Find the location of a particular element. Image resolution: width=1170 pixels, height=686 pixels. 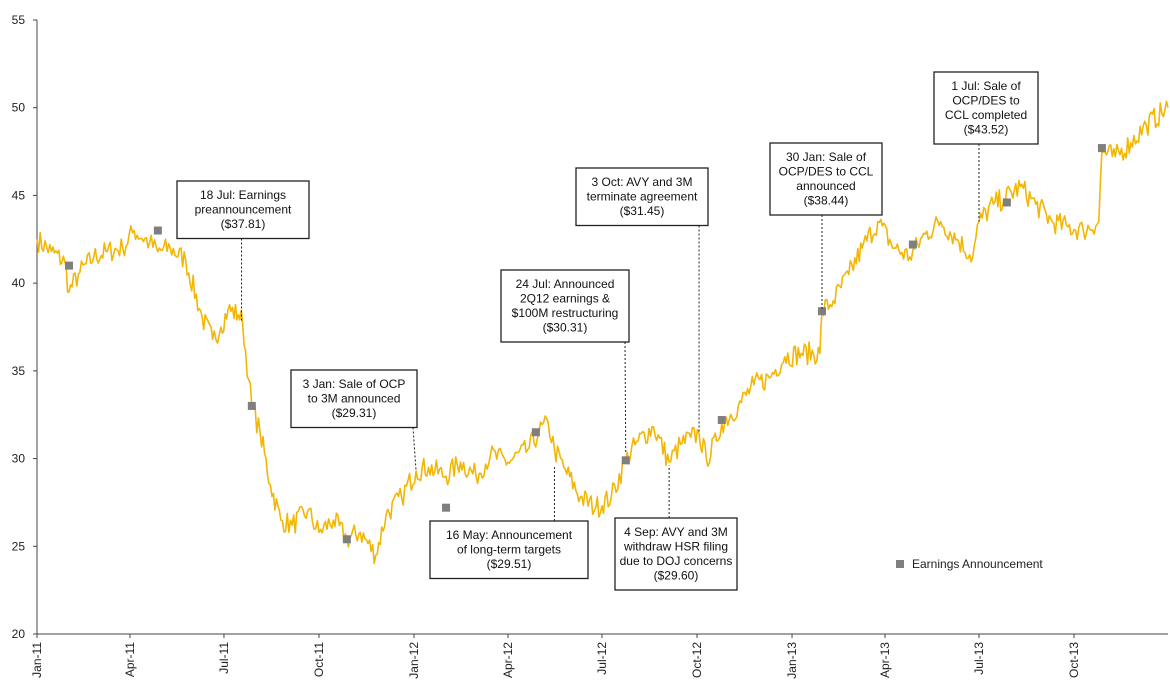

annotation-text: ($29.60) is located at coordinates (676, 576).